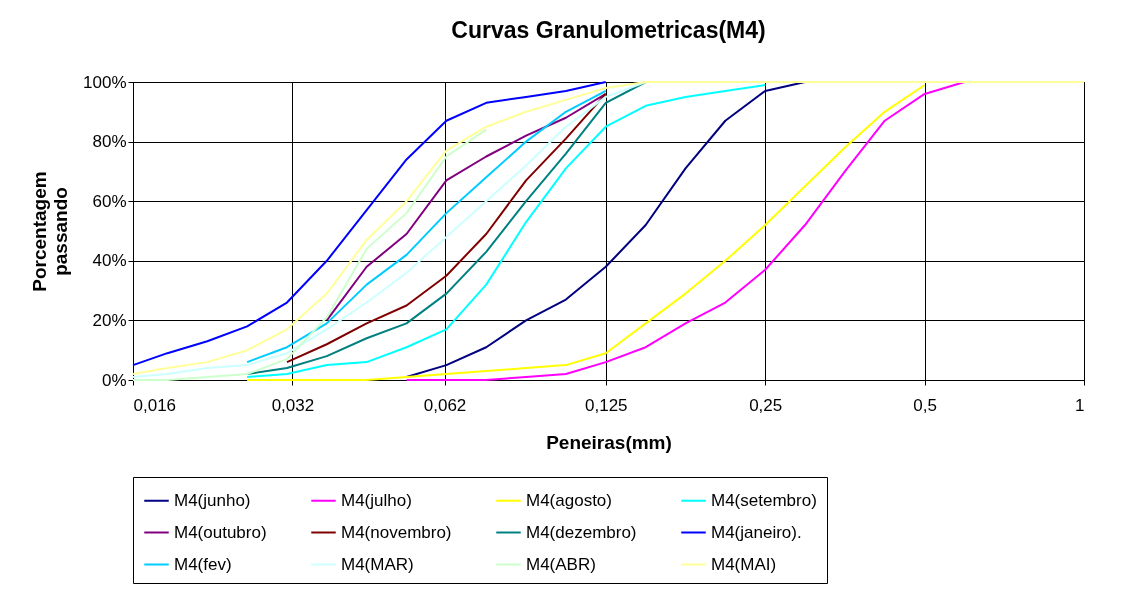  What do you see at coordinates (293, 405) in the screenshot?
I see `x-tick-label: 0,032` at bounding box center [293, 405].